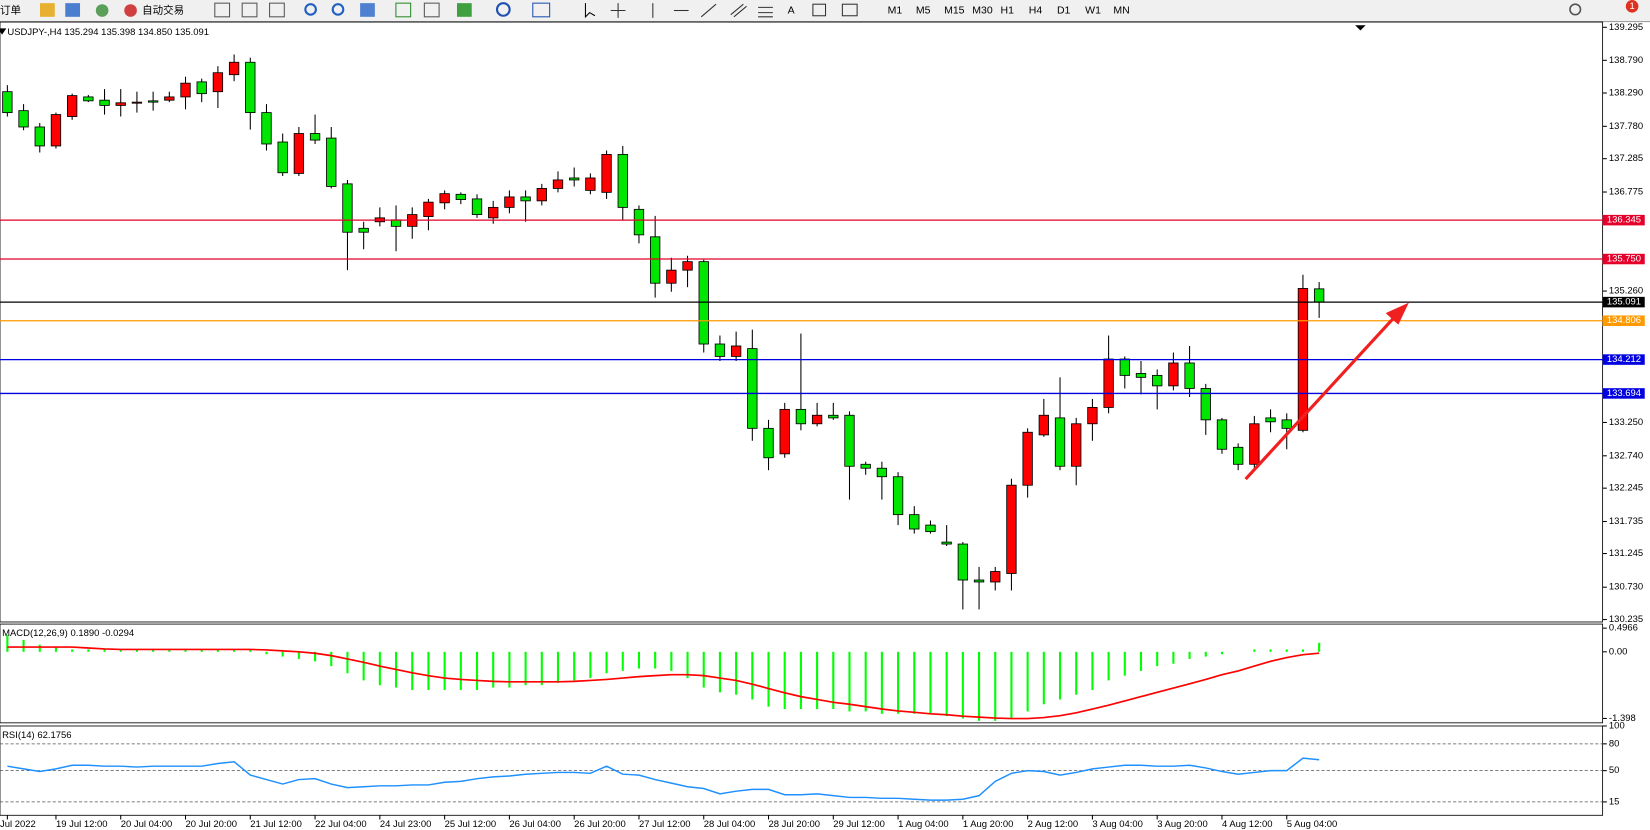  Describe the element at coordinates (1326, 391) in the screenshot. I see `trend-arrow` at that location.